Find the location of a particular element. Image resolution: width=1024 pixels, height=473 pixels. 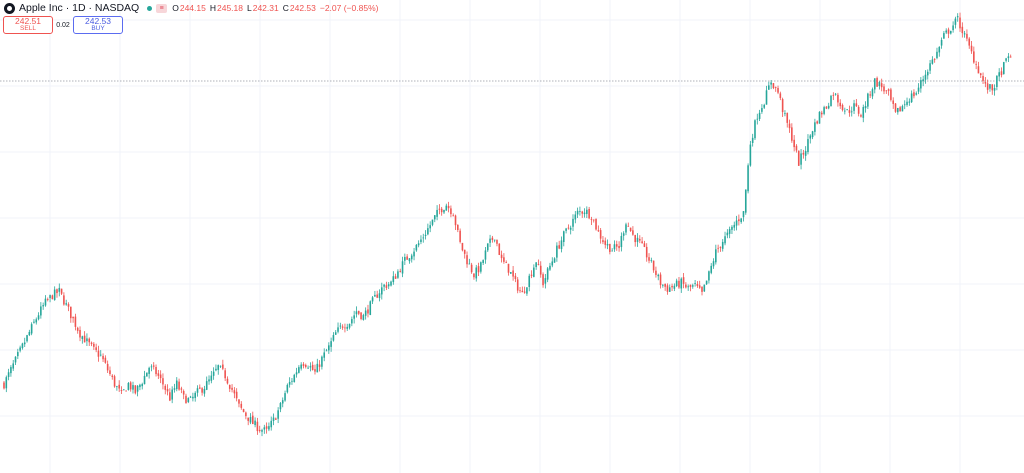

open-value: 244.15 is located at coordinates (192, 8).